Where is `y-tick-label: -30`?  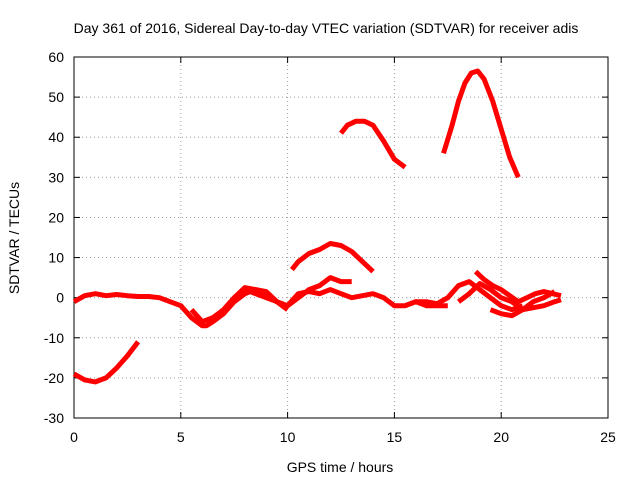 y-tick-label: -30 is located at coordinates (54, 418).